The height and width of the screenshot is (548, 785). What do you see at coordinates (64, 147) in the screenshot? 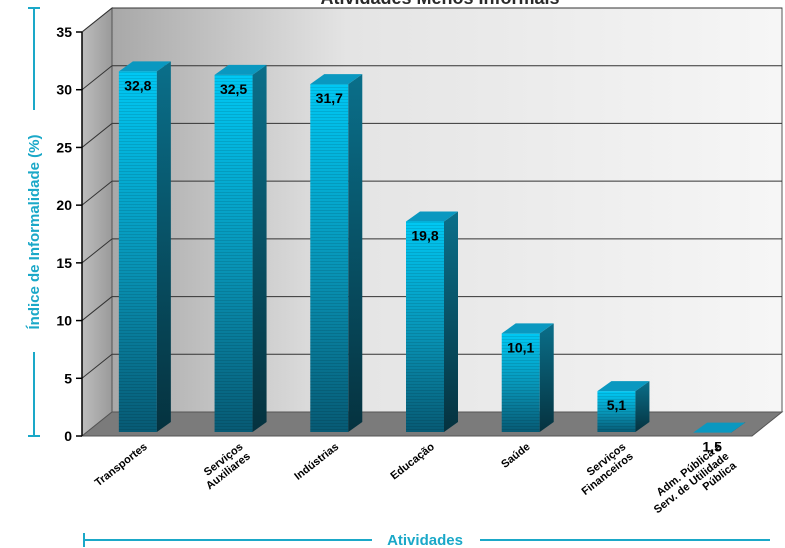
I see `y-tick-label: 25` at bounding box center [64, 147].